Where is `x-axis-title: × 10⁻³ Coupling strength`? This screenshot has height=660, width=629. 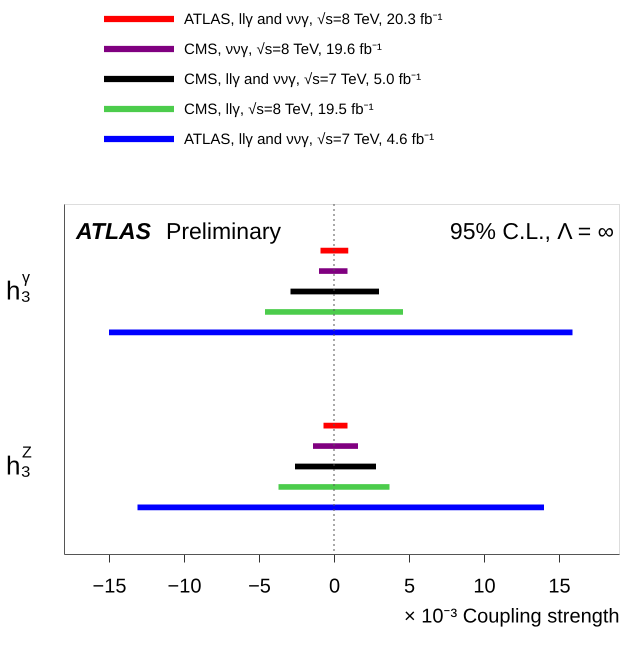 x-axis-title: × 10⁻³ Coupling strength is located at coordinates (512, 617).